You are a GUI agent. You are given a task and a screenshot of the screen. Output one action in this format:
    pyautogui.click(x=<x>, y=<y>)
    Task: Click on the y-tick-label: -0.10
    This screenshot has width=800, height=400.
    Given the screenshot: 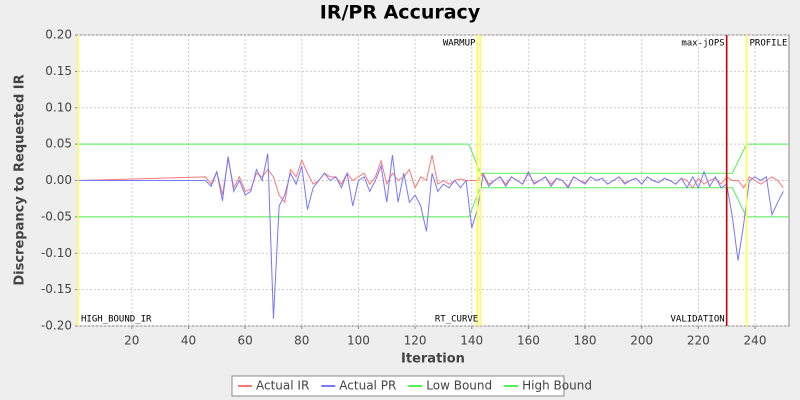 What is the action you would take?
    pyautogui.click(x=56, y=253)
    